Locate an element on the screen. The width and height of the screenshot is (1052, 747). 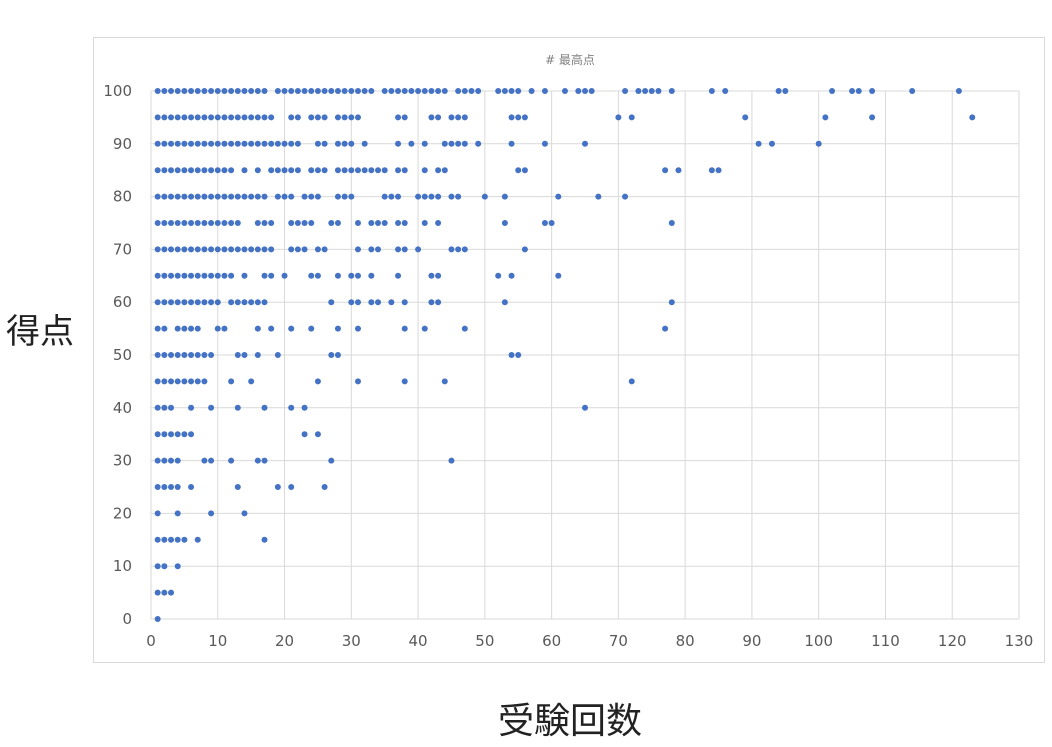
y-tick-label: 100 is located at coordinates (117, 91).